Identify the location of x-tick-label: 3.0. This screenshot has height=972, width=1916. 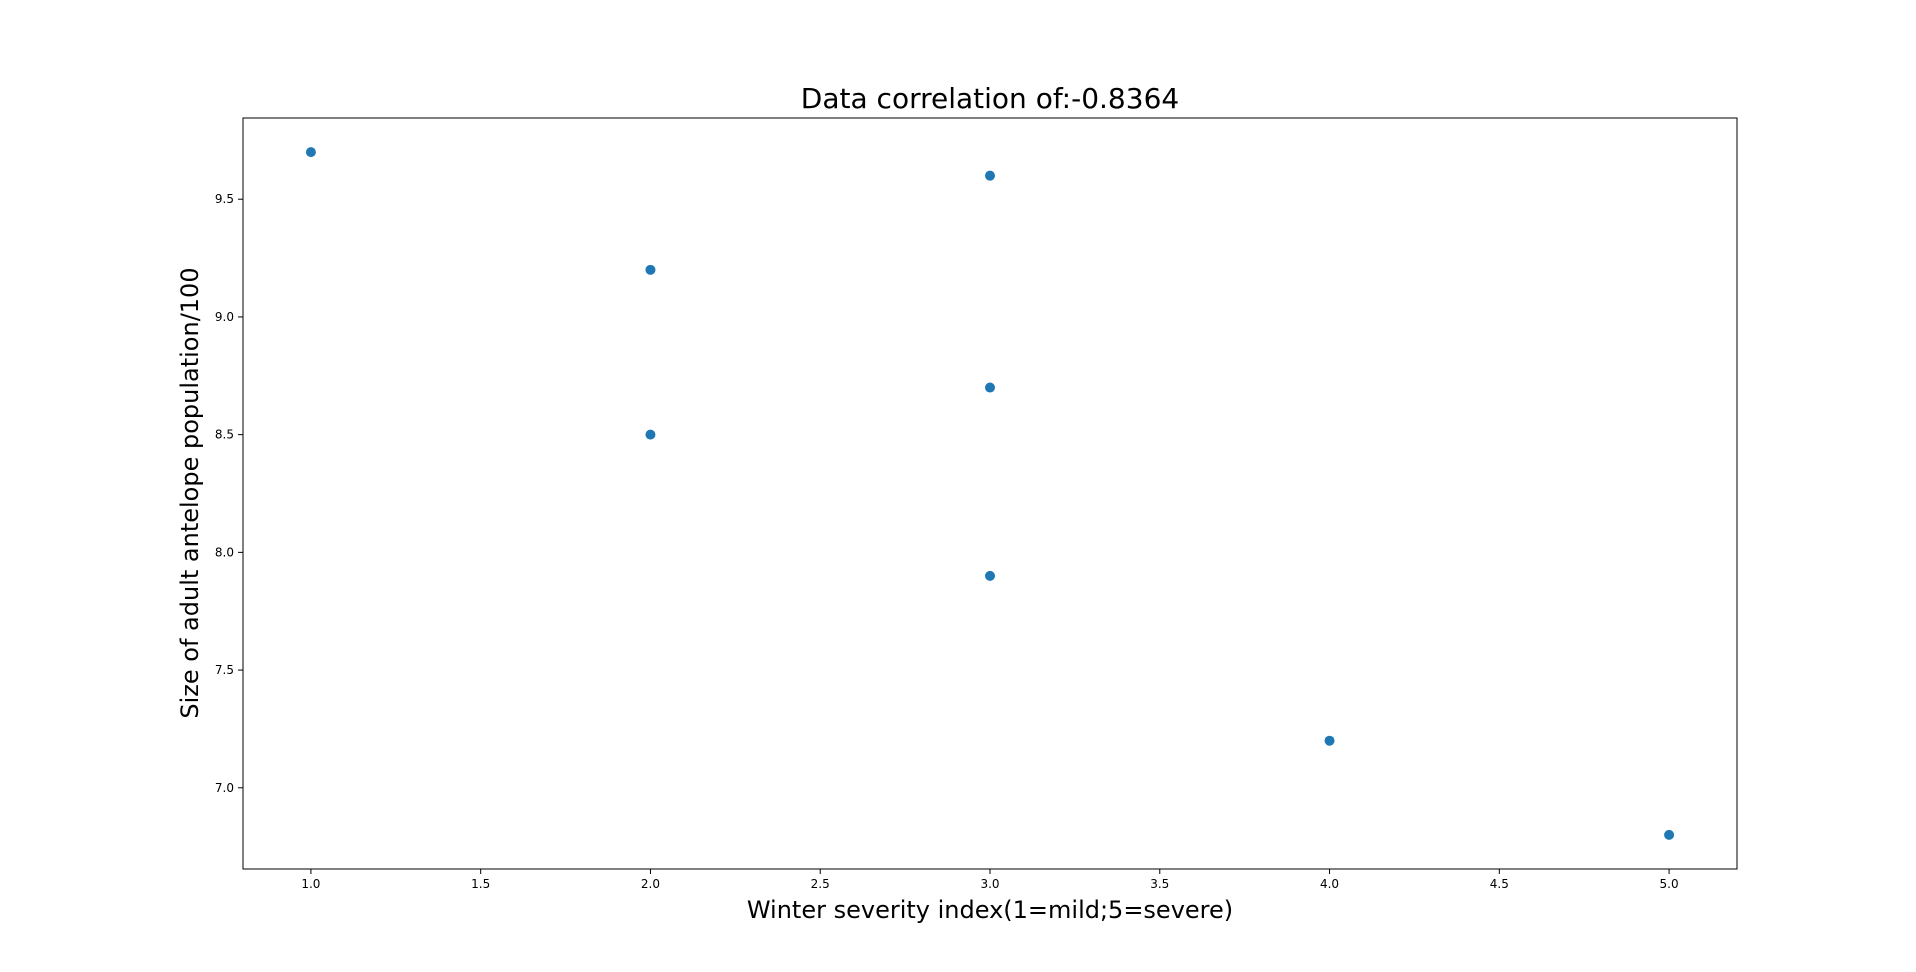
(989, 884).